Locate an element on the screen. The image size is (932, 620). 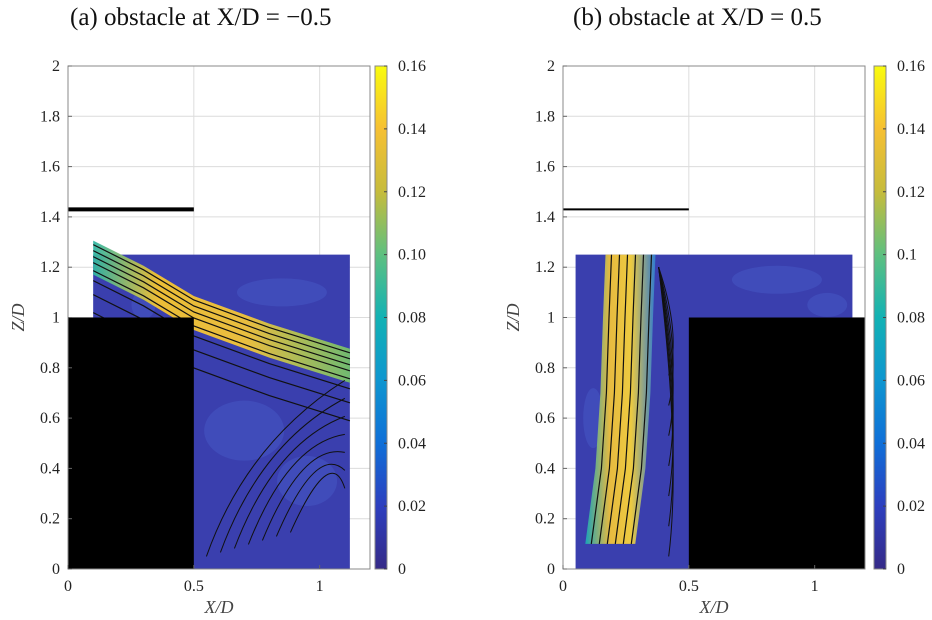
colorbar-tick-label: 0.1 is located at coordinates (907, 255).